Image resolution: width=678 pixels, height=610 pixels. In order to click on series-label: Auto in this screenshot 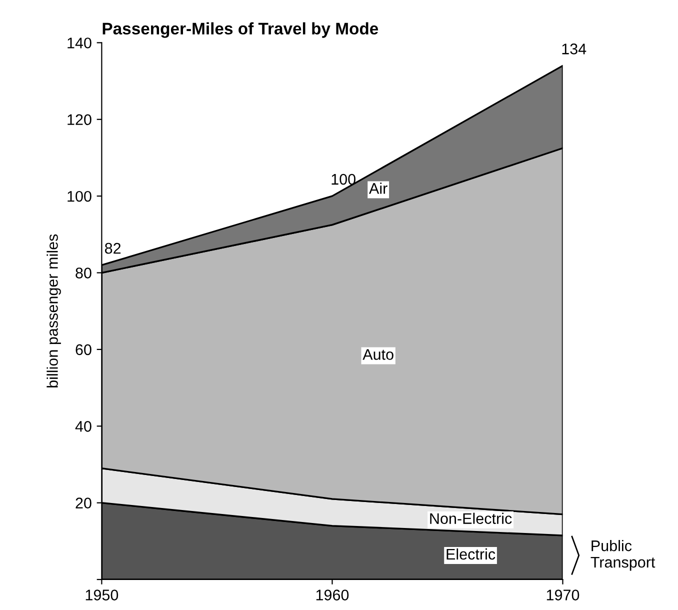, I will do `click(378, 354)`.